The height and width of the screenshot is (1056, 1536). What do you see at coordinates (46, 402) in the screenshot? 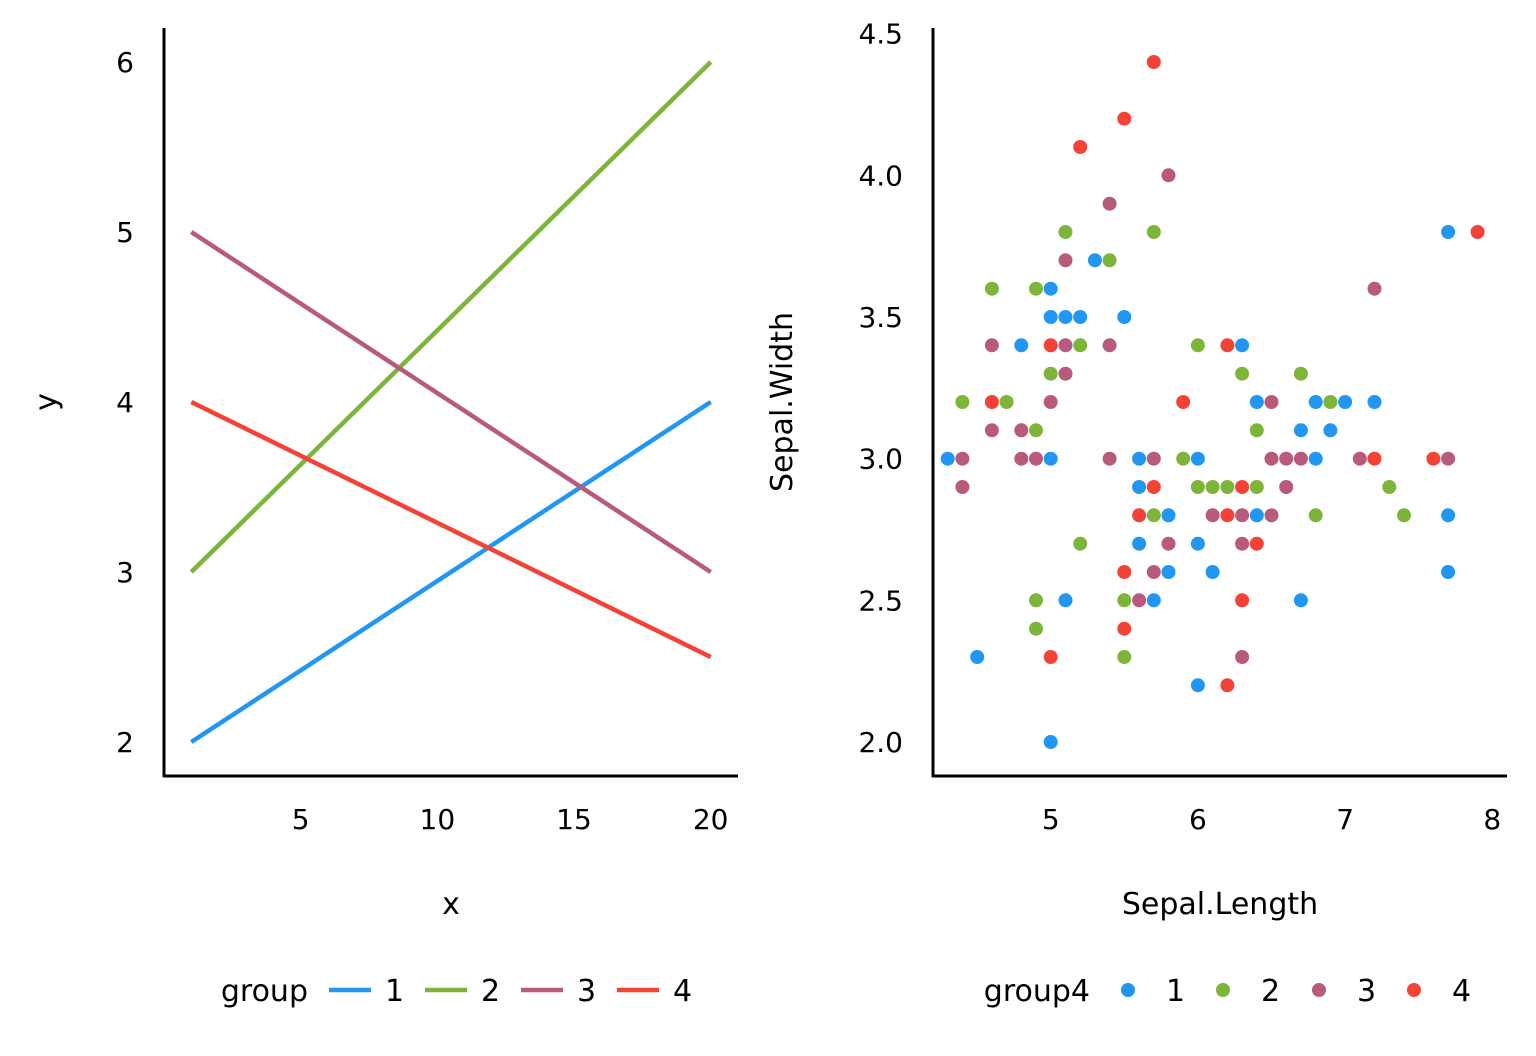
I see `y-axis-title: y` at bounding box center [46, 402].